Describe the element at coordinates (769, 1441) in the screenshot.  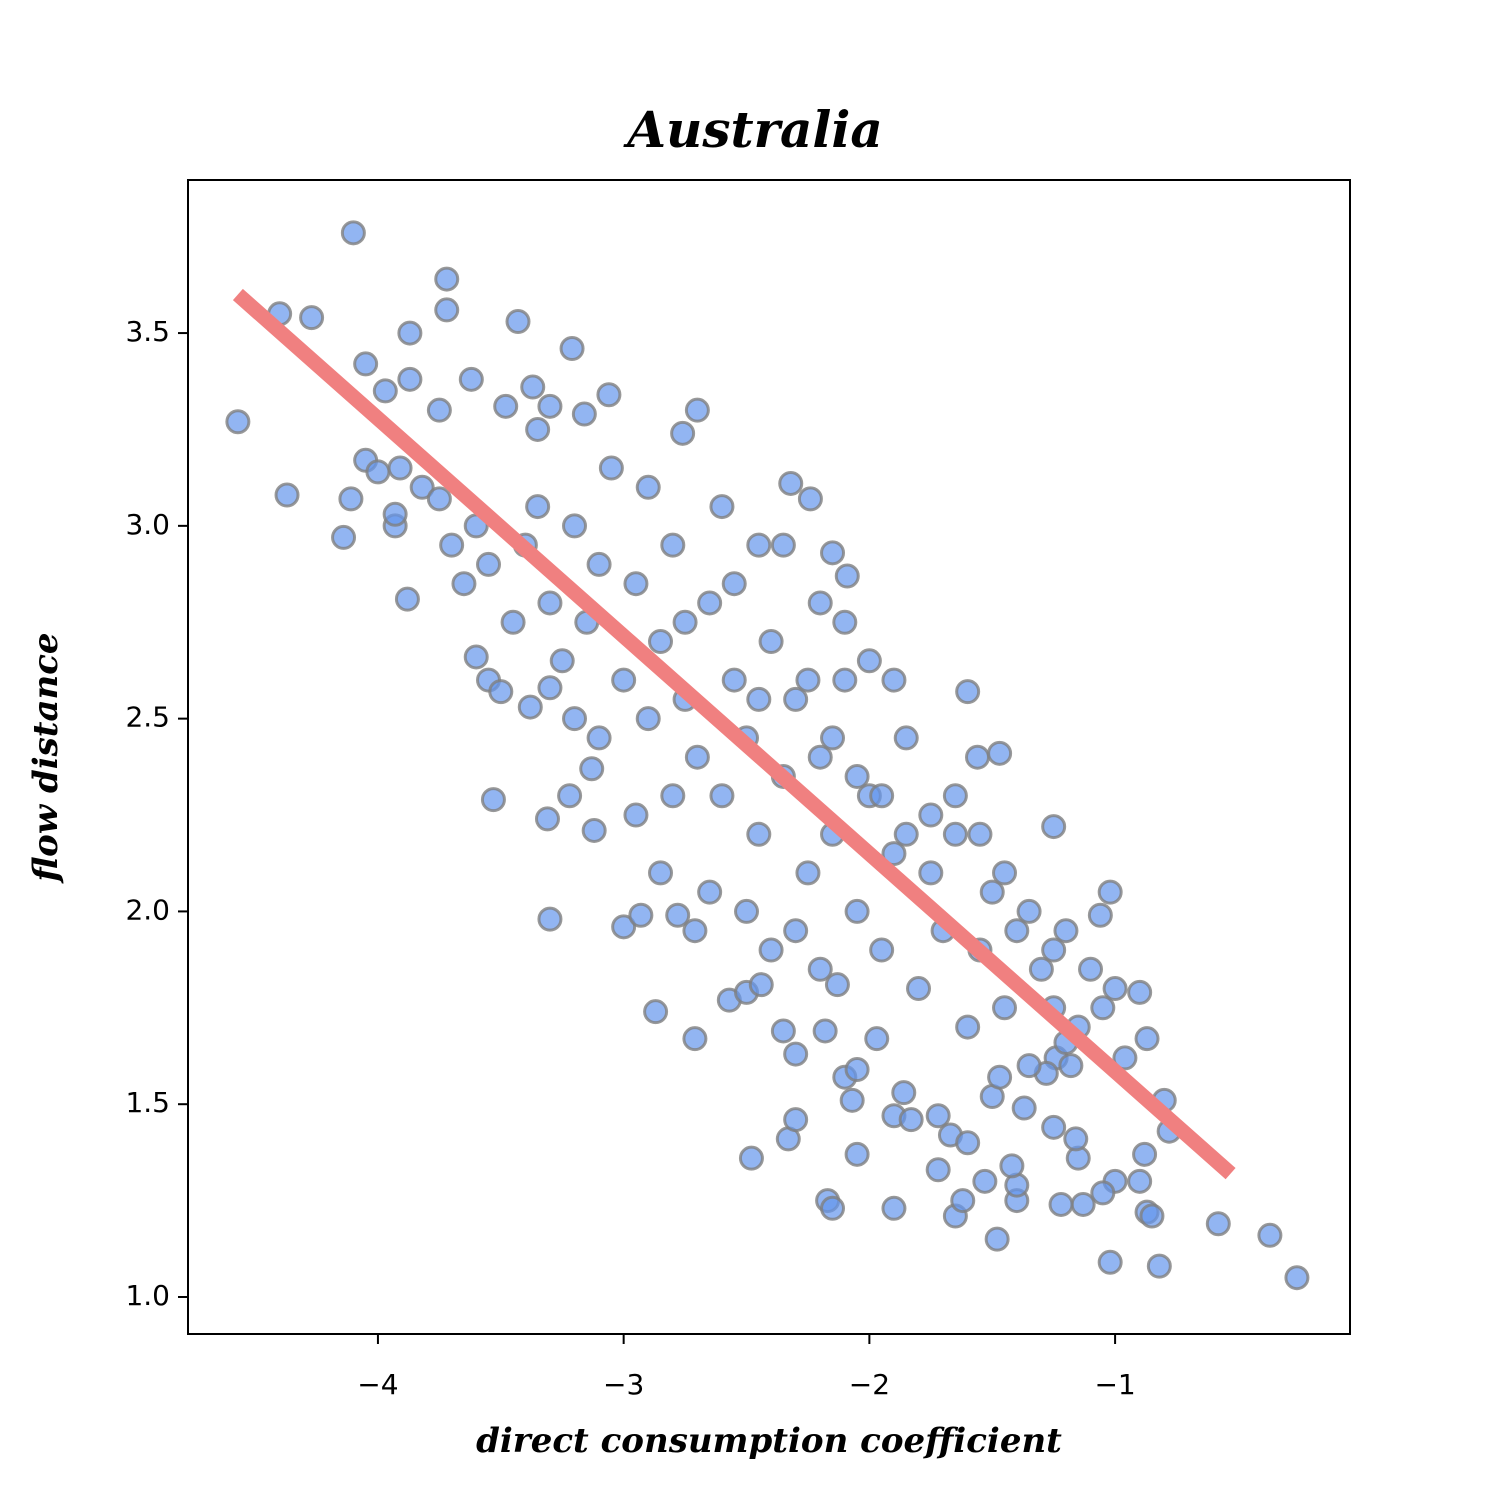
I see `x-axis-label: direct consumption coefficient` at that location.